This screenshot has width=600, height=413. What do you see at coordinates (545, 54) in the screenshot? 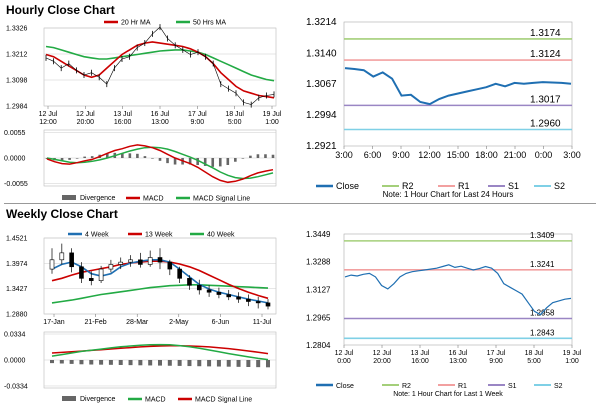
I see `level-value-r1: 1.3124` at bounding box center [545, 54].